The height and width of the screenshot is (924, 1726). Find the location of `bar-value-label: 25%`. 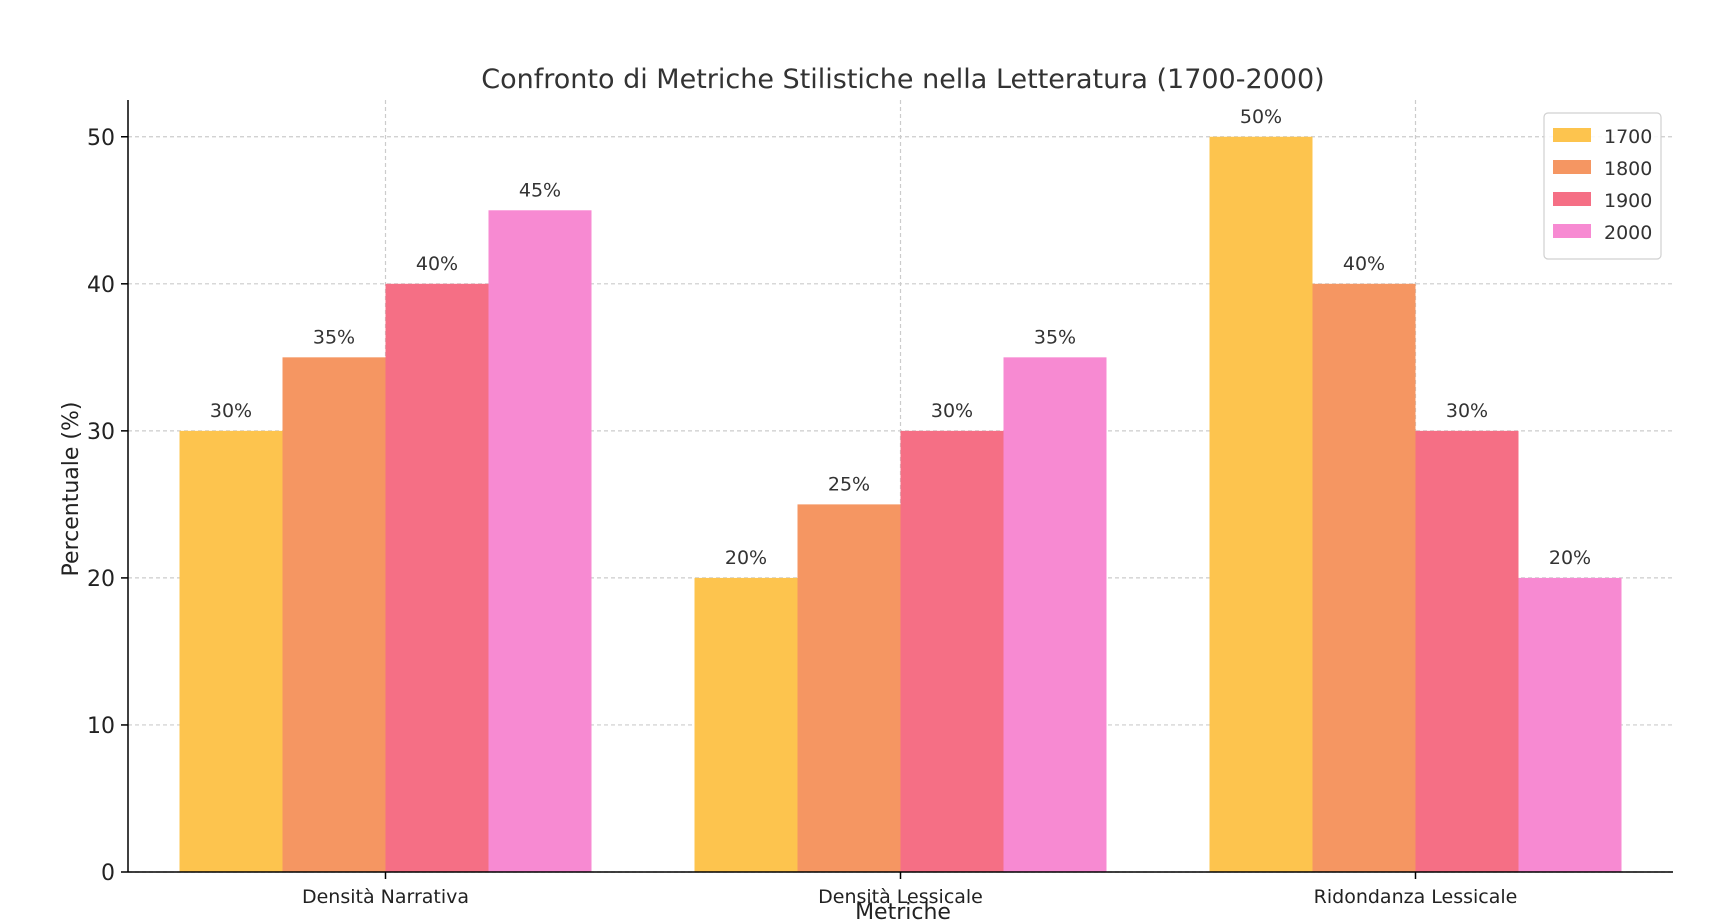

bar-value-label: 25% is located at coordinates (849, 484).